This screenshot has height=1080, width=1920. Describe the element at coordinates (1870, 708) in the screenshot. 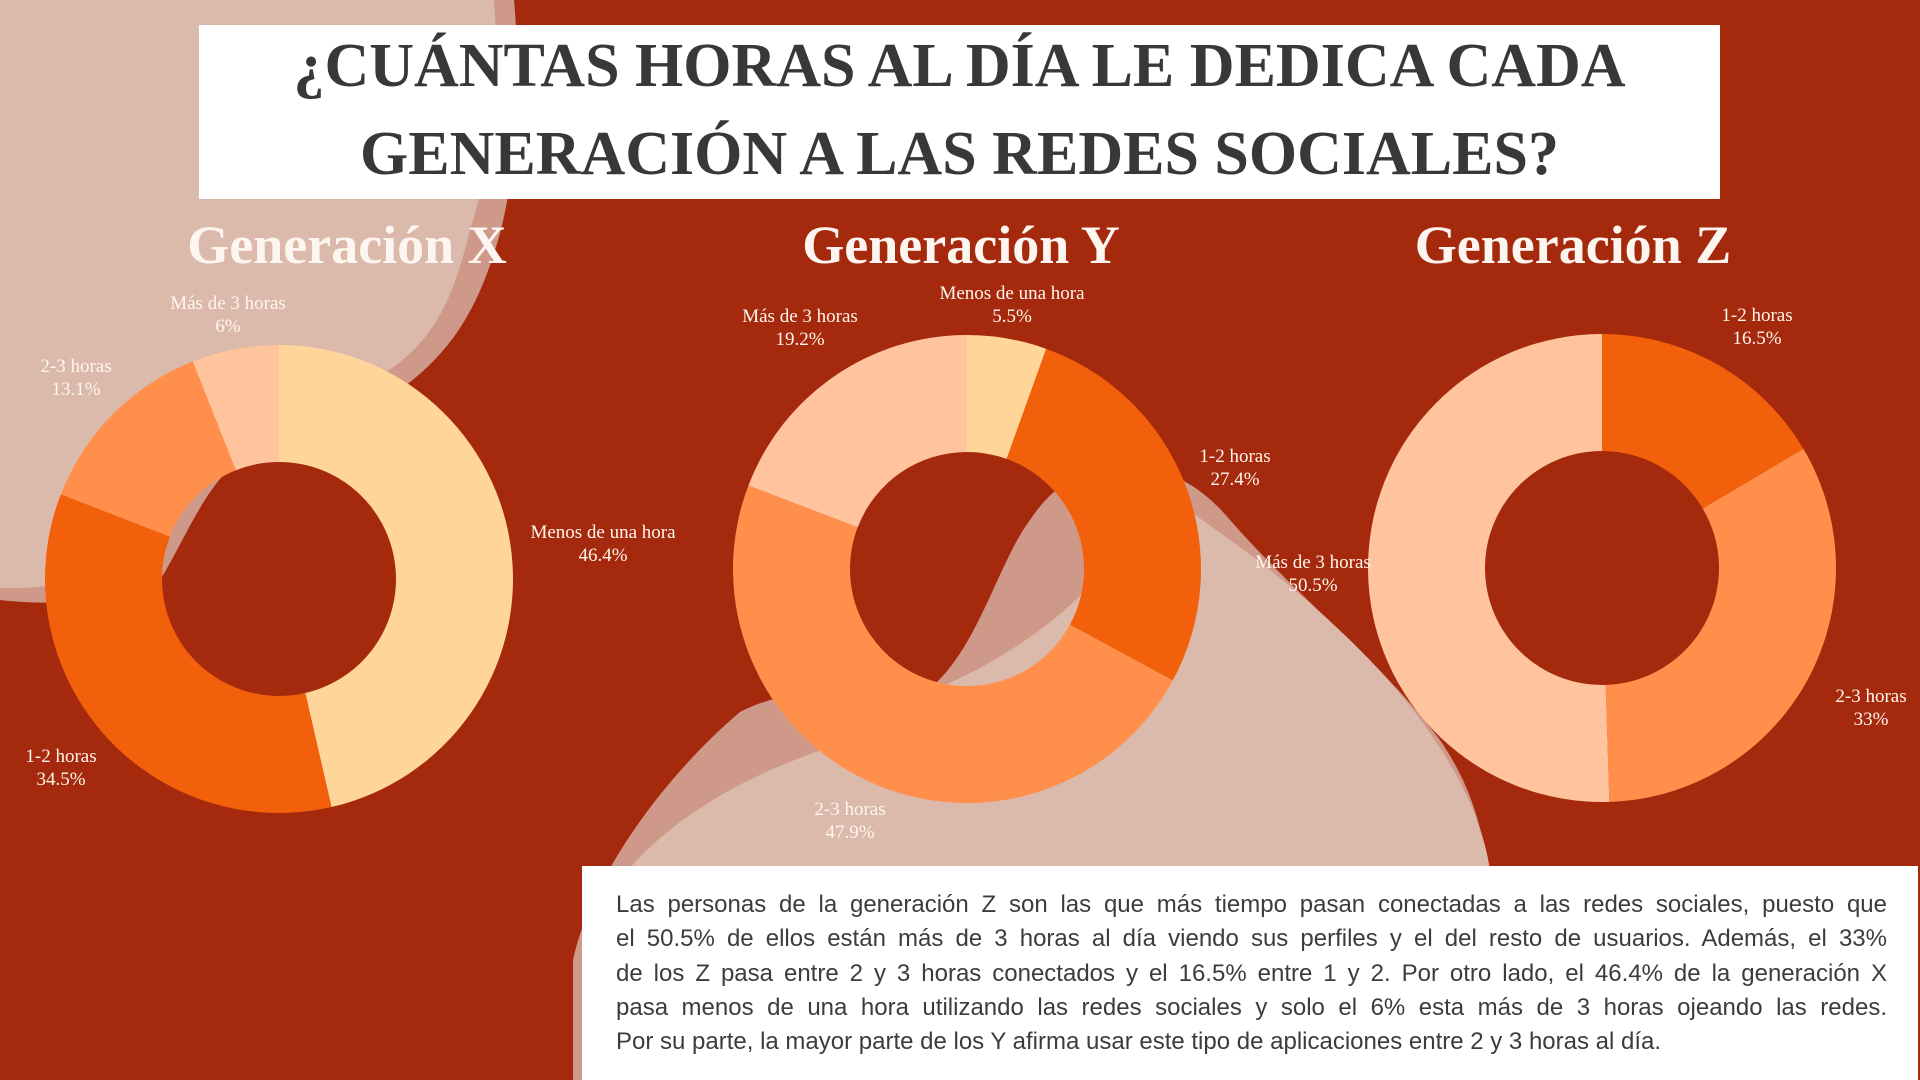

I see `slice-label-2-3-horas: 2-3 horas 33%` at that location.